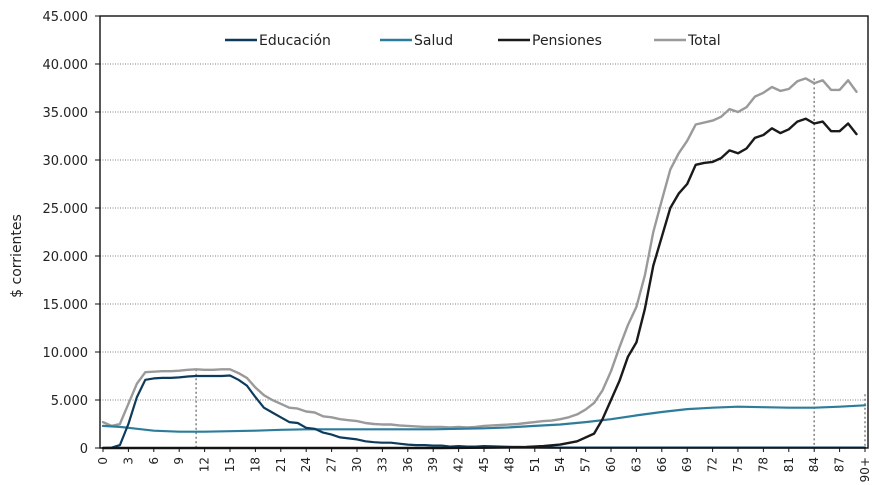  Describe the element at coordinates (459, 464) in the screenshot. I see `x-tick-label: 42` at that location.